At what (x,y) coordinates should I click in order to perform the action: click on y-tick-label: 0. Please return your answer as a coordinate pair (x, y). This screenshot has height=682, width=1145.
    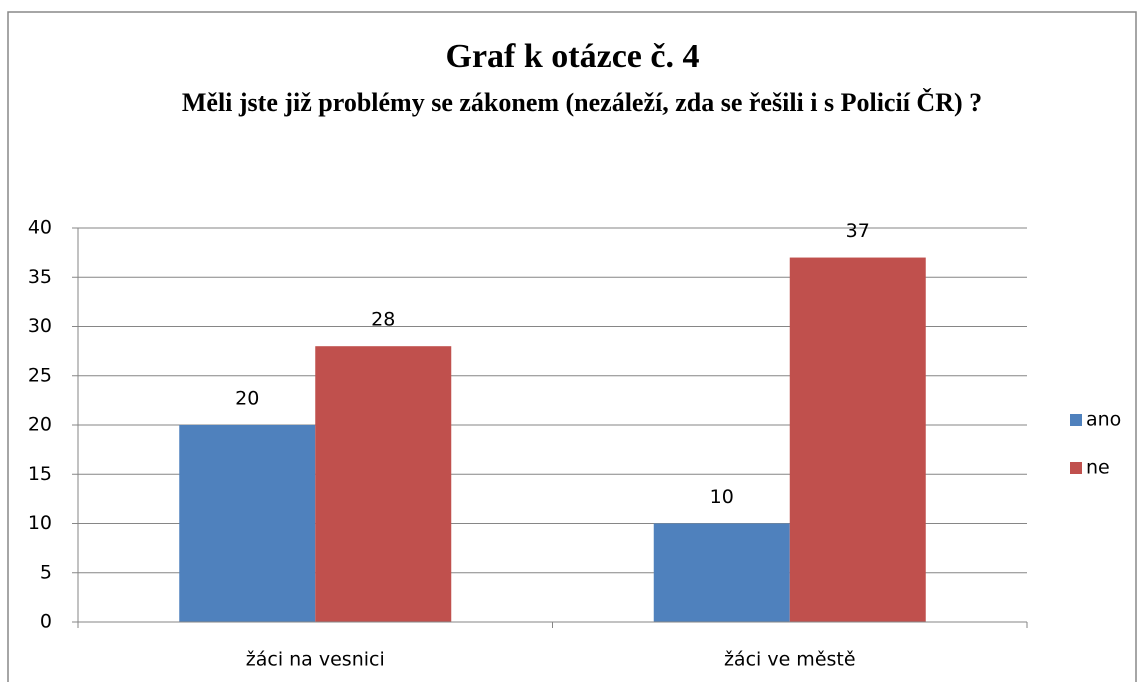
    Looking at the image, I should click on (46, 622).